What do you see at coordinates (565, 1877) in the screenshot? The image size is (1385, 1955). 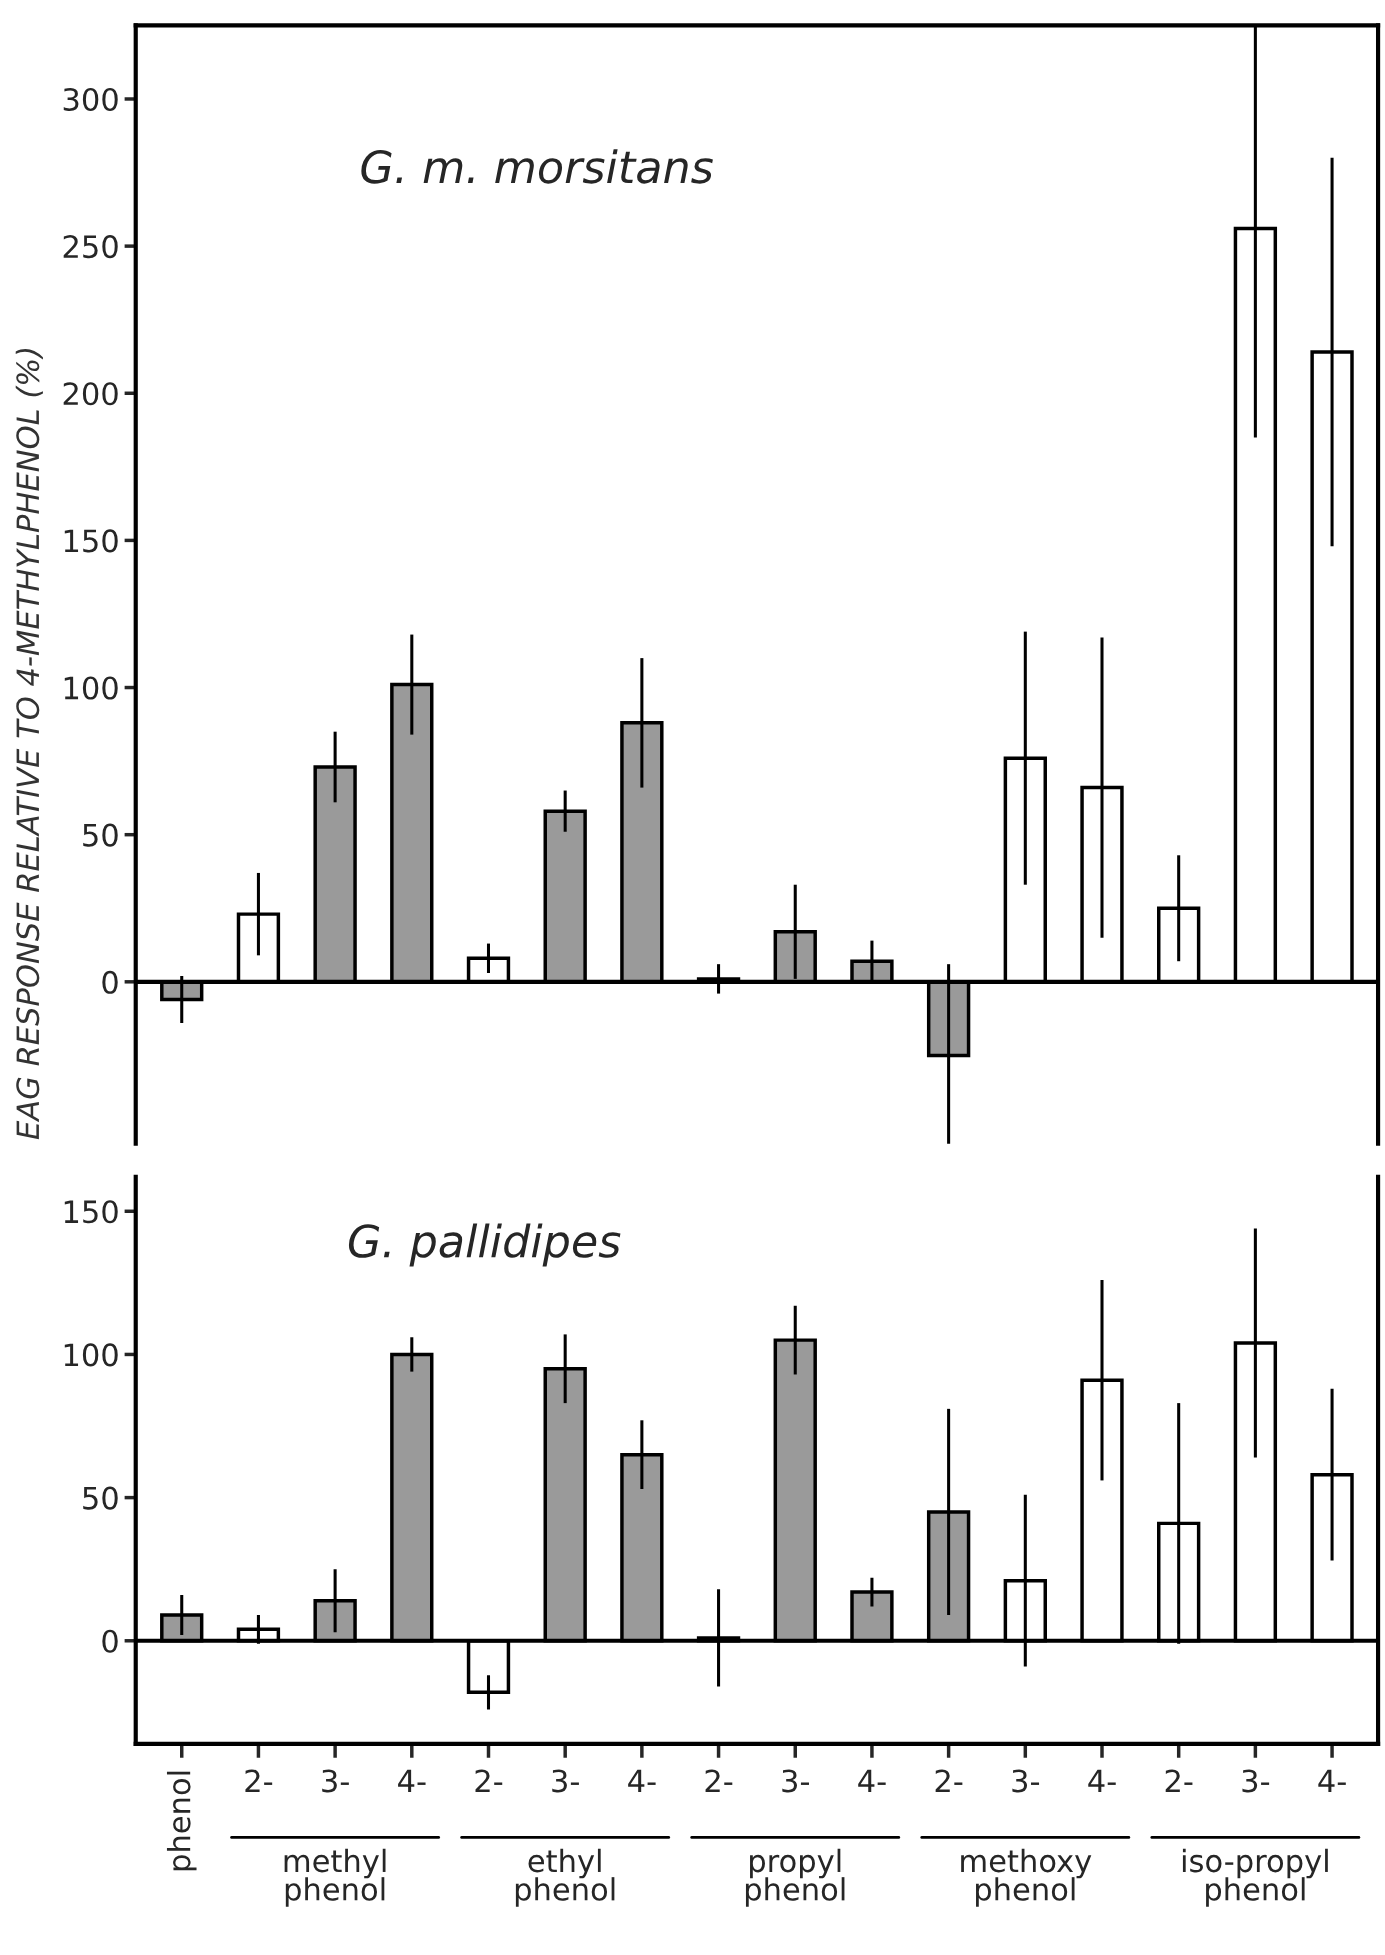 I see `text: ethyl phenol` at bounding box center [565, 1877].